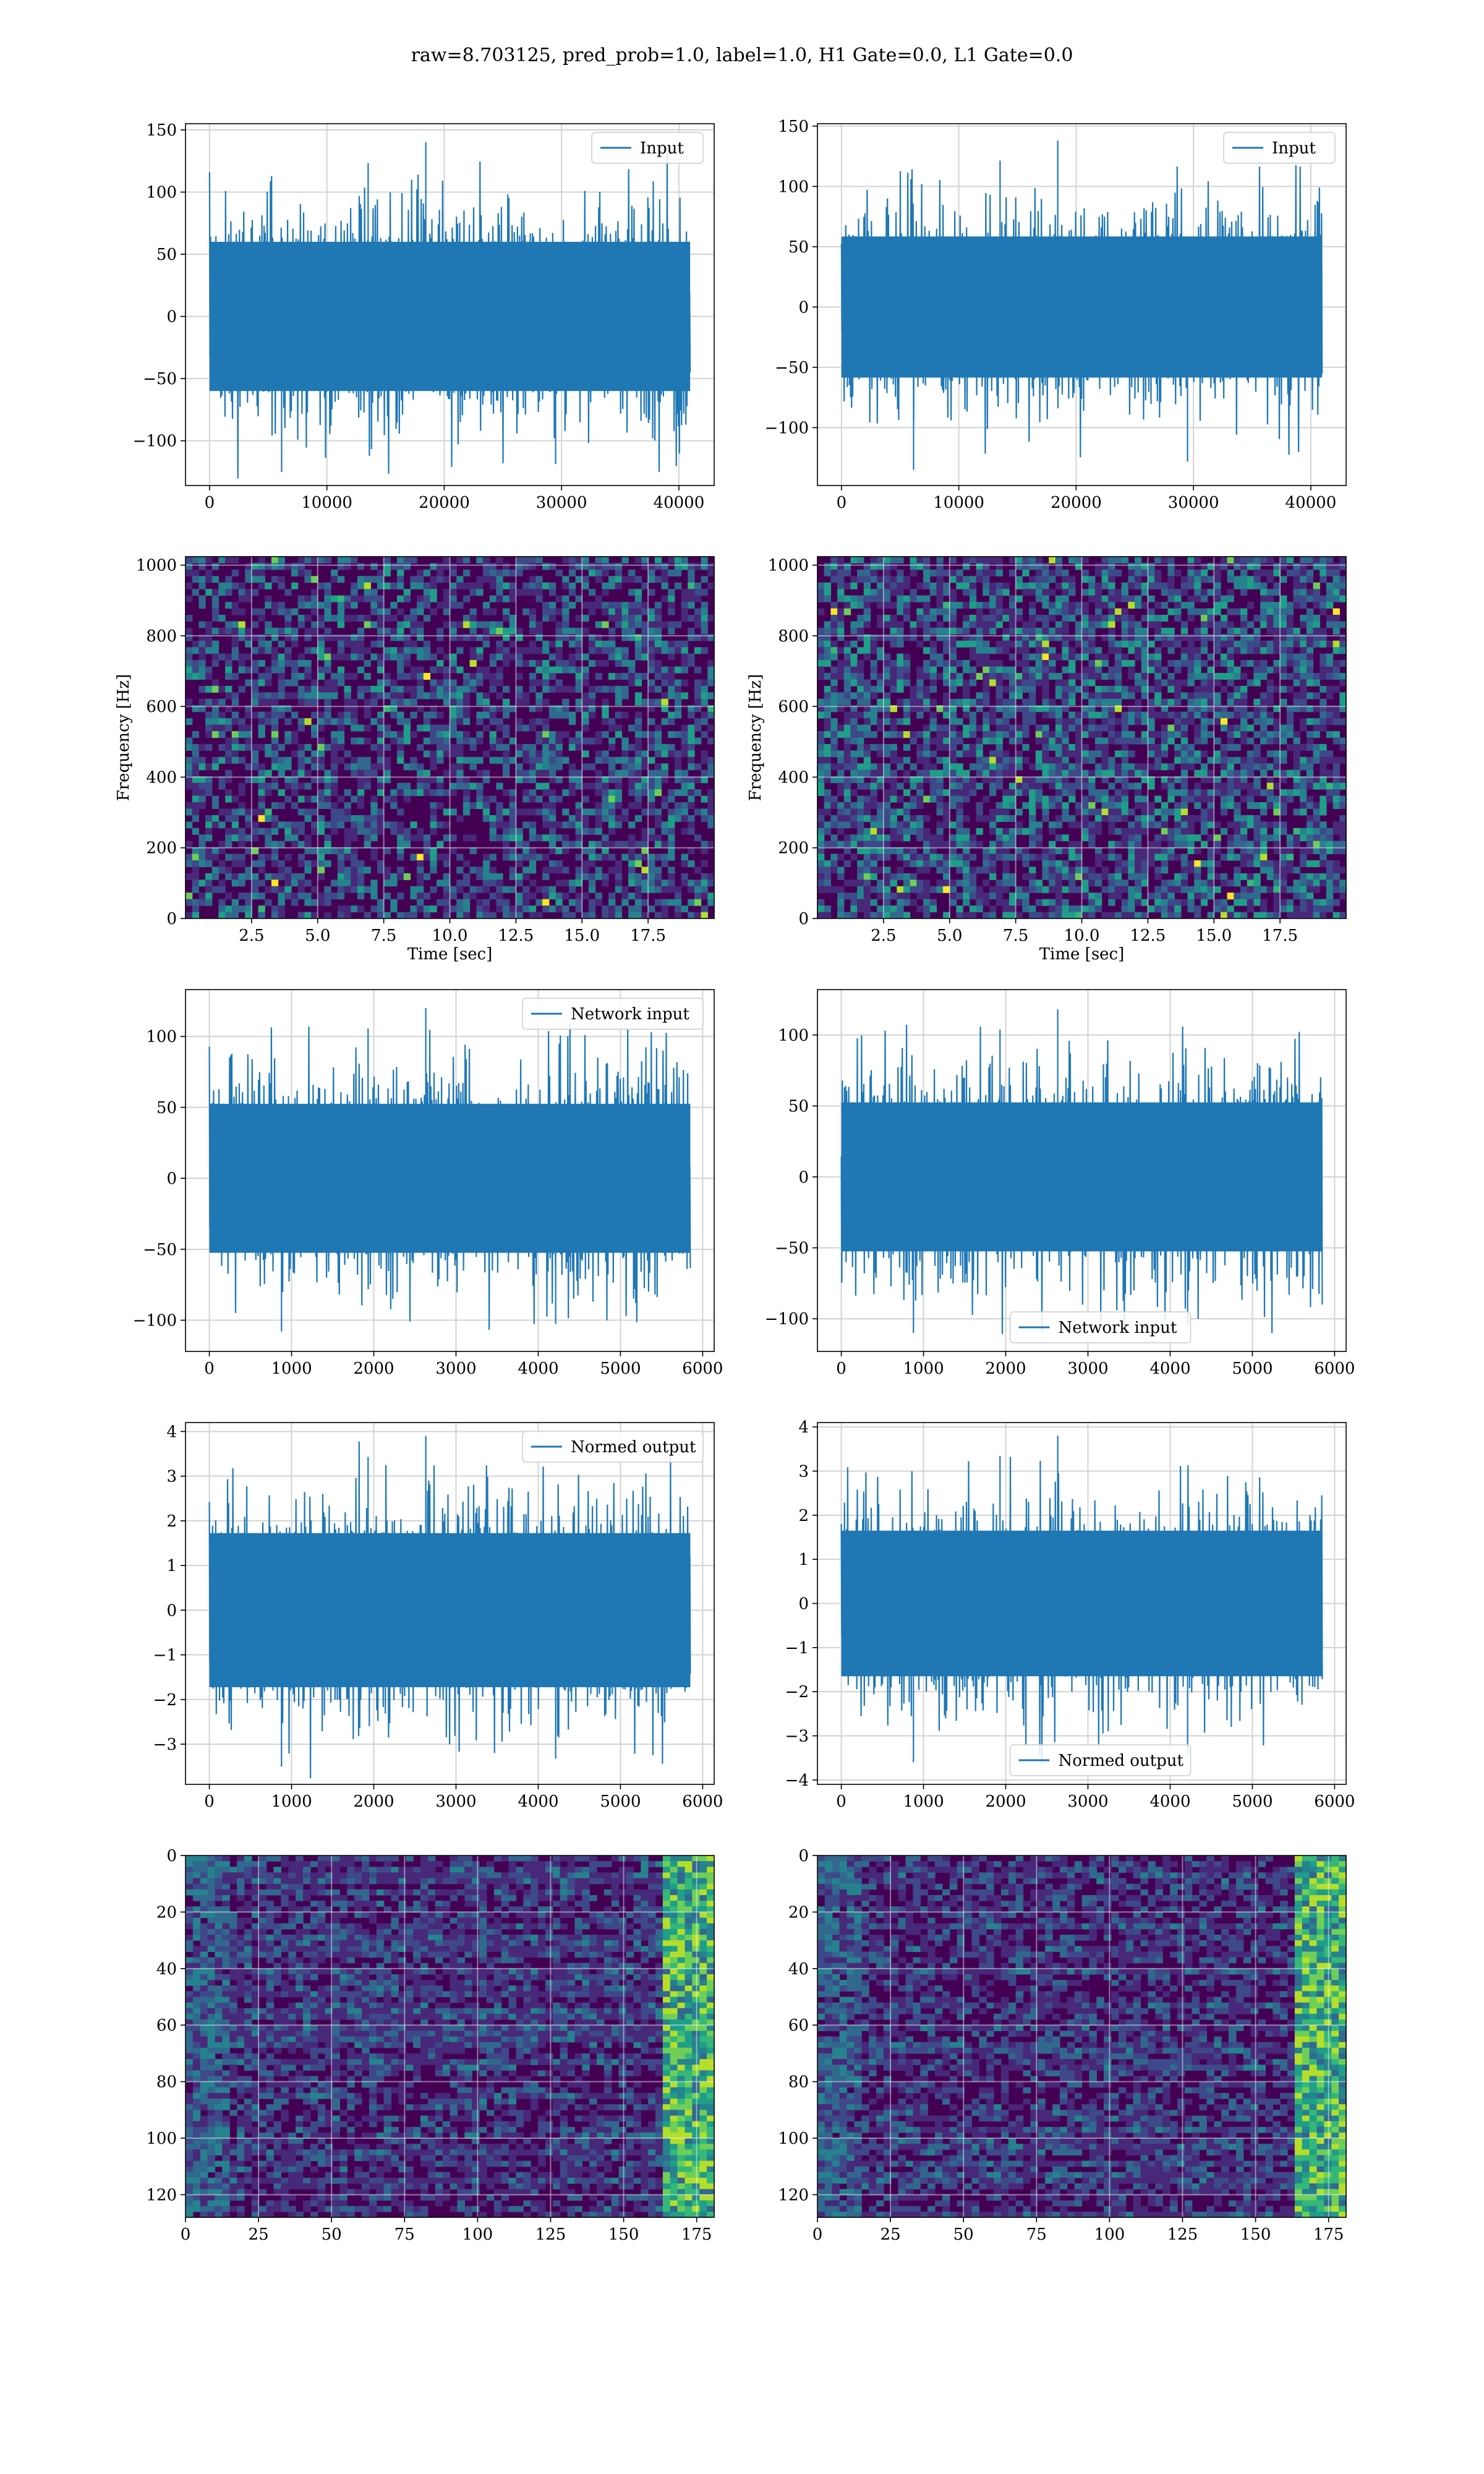 The width and height of the screenshot is (1484, 2474). What do you see at coordinates (803, 1856) in the screenshot?
I see `feature-map-l1-ytick-0: 0` at bounding box center [803, 1856].